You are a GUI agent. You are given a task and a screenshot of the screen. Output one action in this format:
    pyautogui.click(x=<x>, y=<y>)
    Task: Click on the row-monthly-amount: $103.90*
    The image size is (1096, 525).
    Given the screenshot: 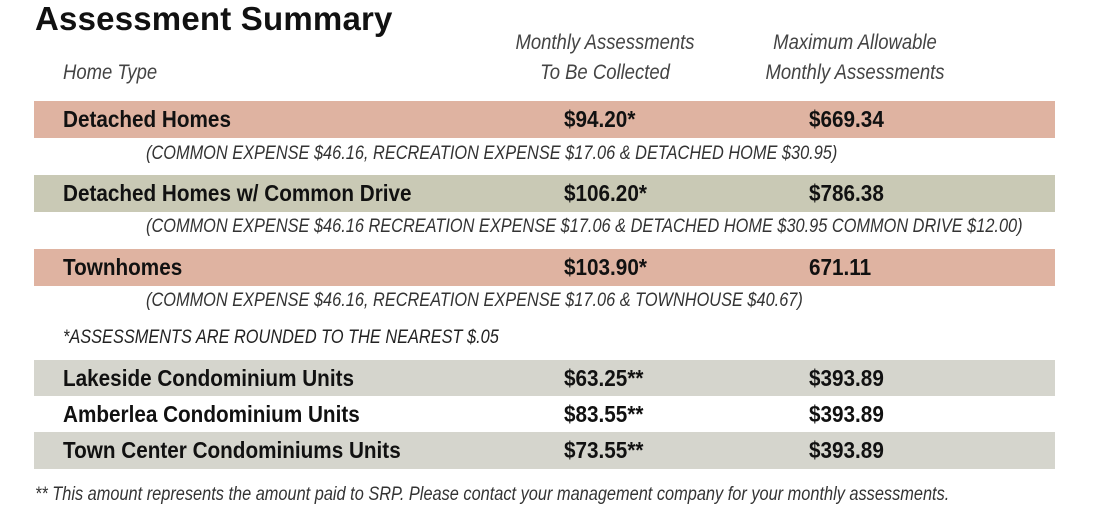 What is the action you would take?
    pyautogui.click(x=605, y=267)
    